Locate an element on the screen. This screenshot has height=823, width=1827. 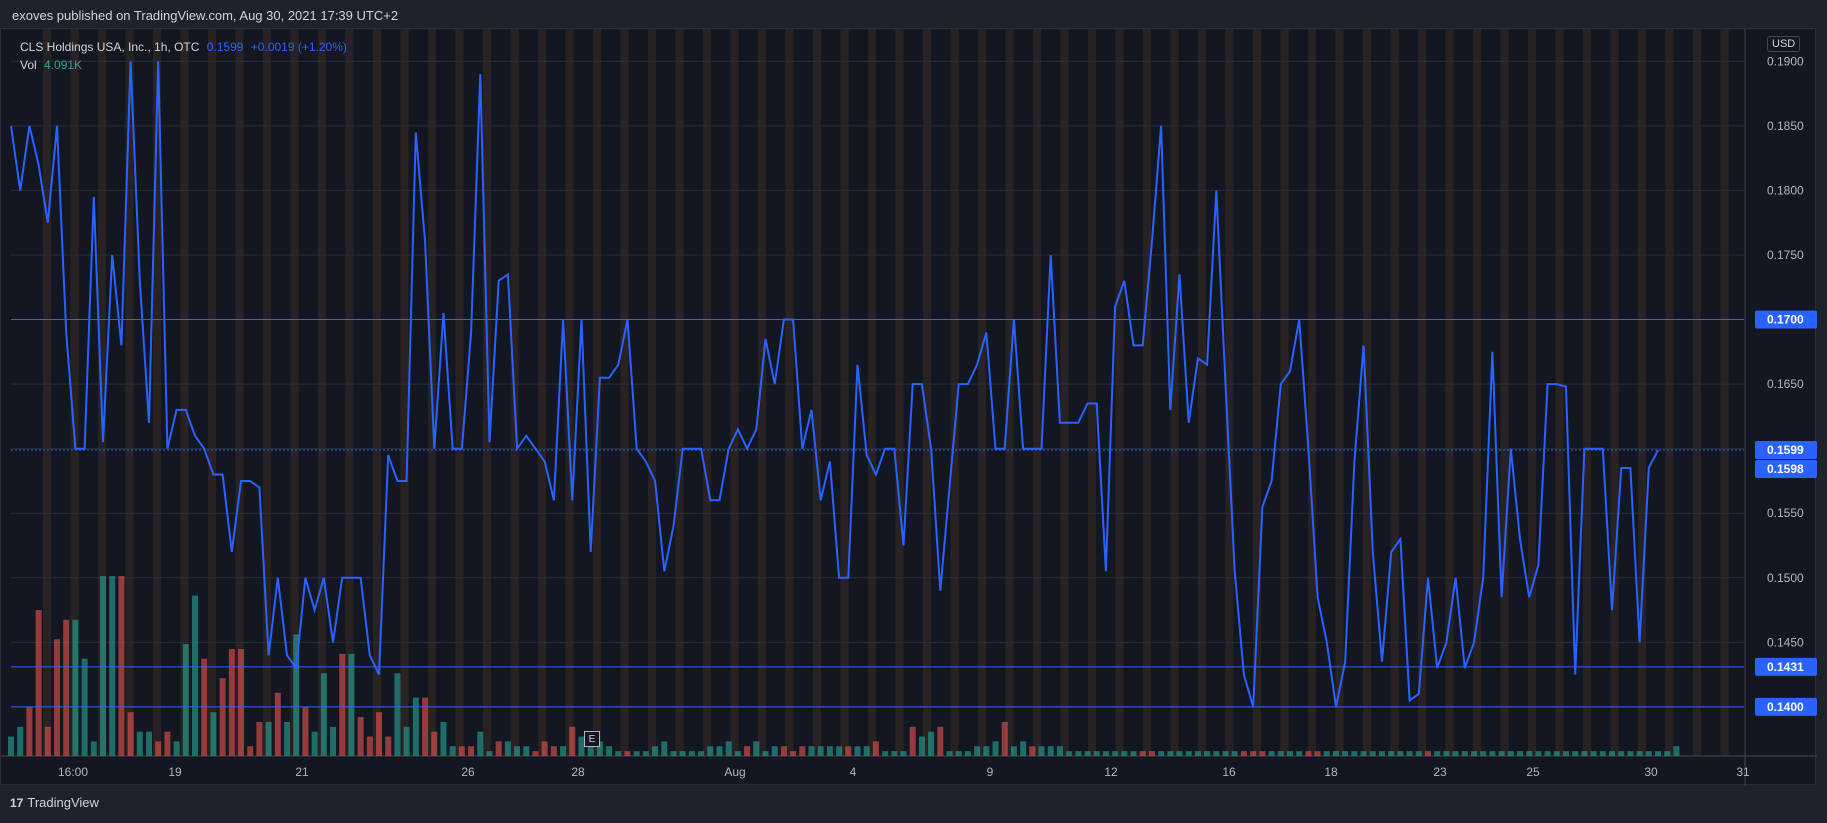
symbol-title: CLS Holdings USA, Inc., 1h, OTC is located at coordinates (110, 47).